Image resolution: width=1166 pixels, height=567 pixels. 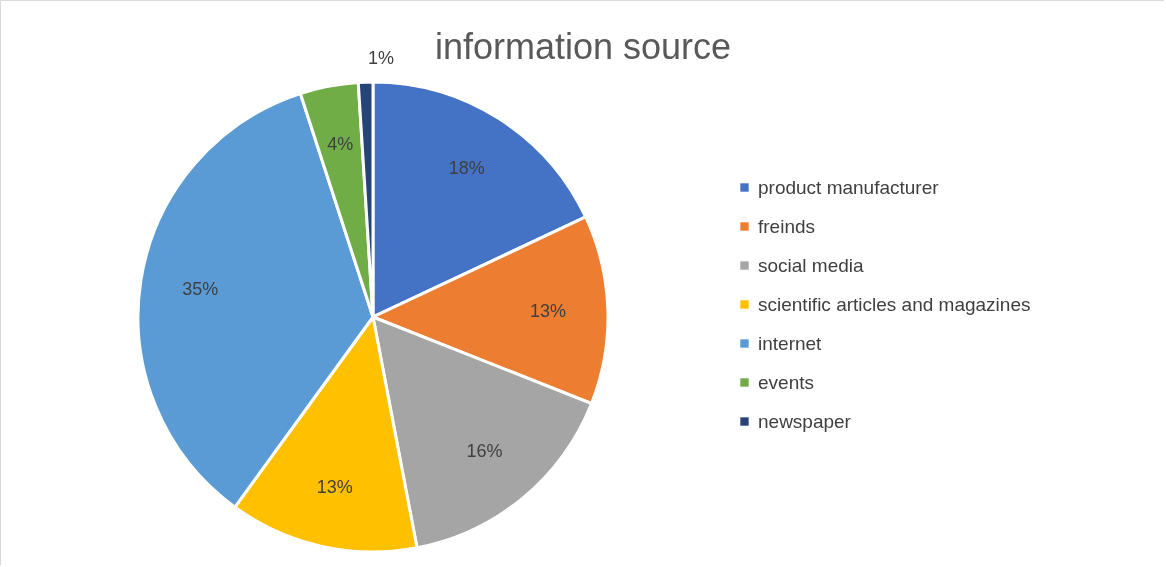 What do you see at coordinates (583, 46) in the screenshot?
I see `chart-title: information source` at bounding box center [583, 46].